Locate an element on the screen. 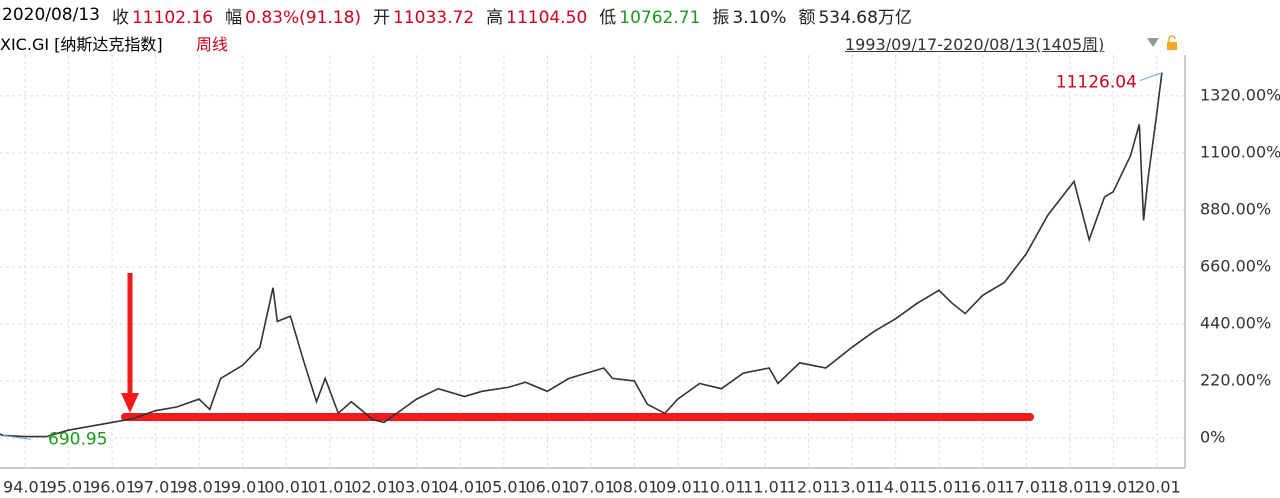 The height and width of the screenshot is (498, 1280). x-tick-label: 20.01 is located at coordinates (1158, 487).